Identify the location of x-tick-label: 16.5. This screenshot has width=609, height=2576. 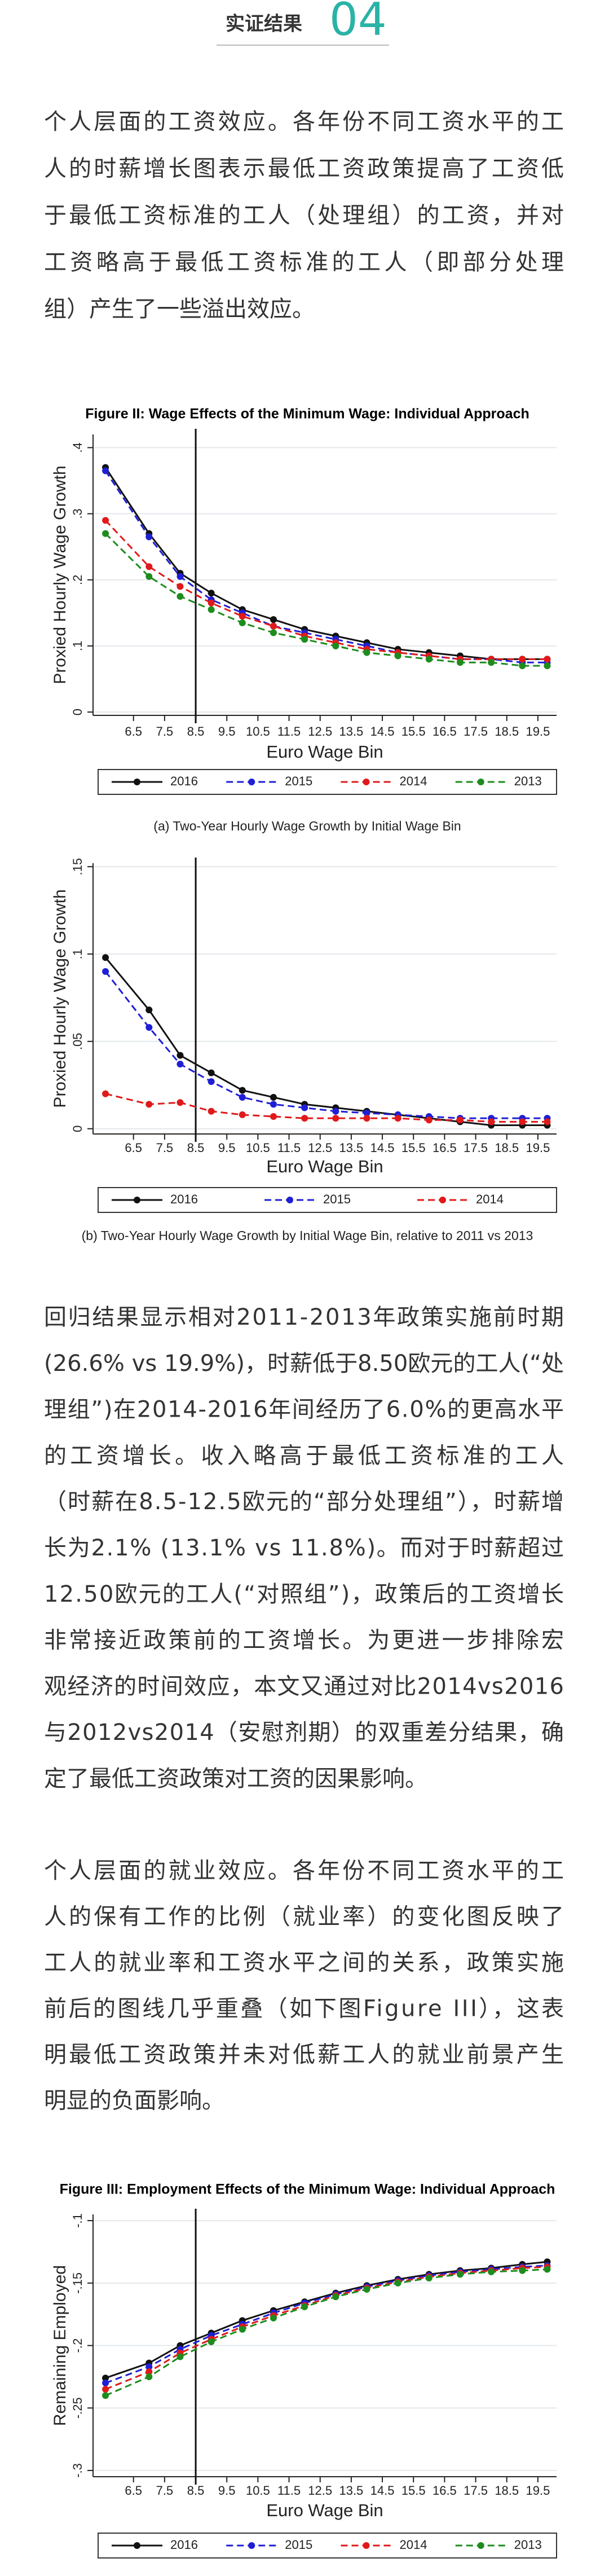
(445, 1148).